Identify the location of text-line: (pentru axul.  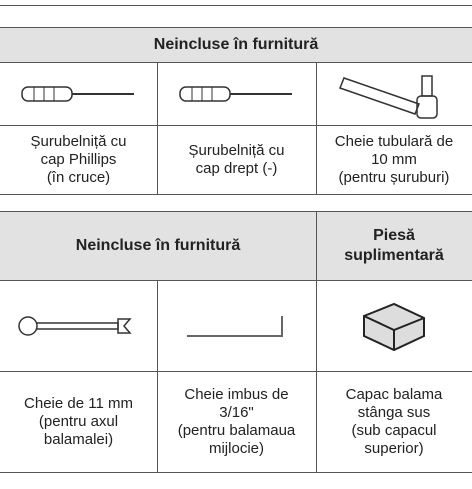
(78, 421).